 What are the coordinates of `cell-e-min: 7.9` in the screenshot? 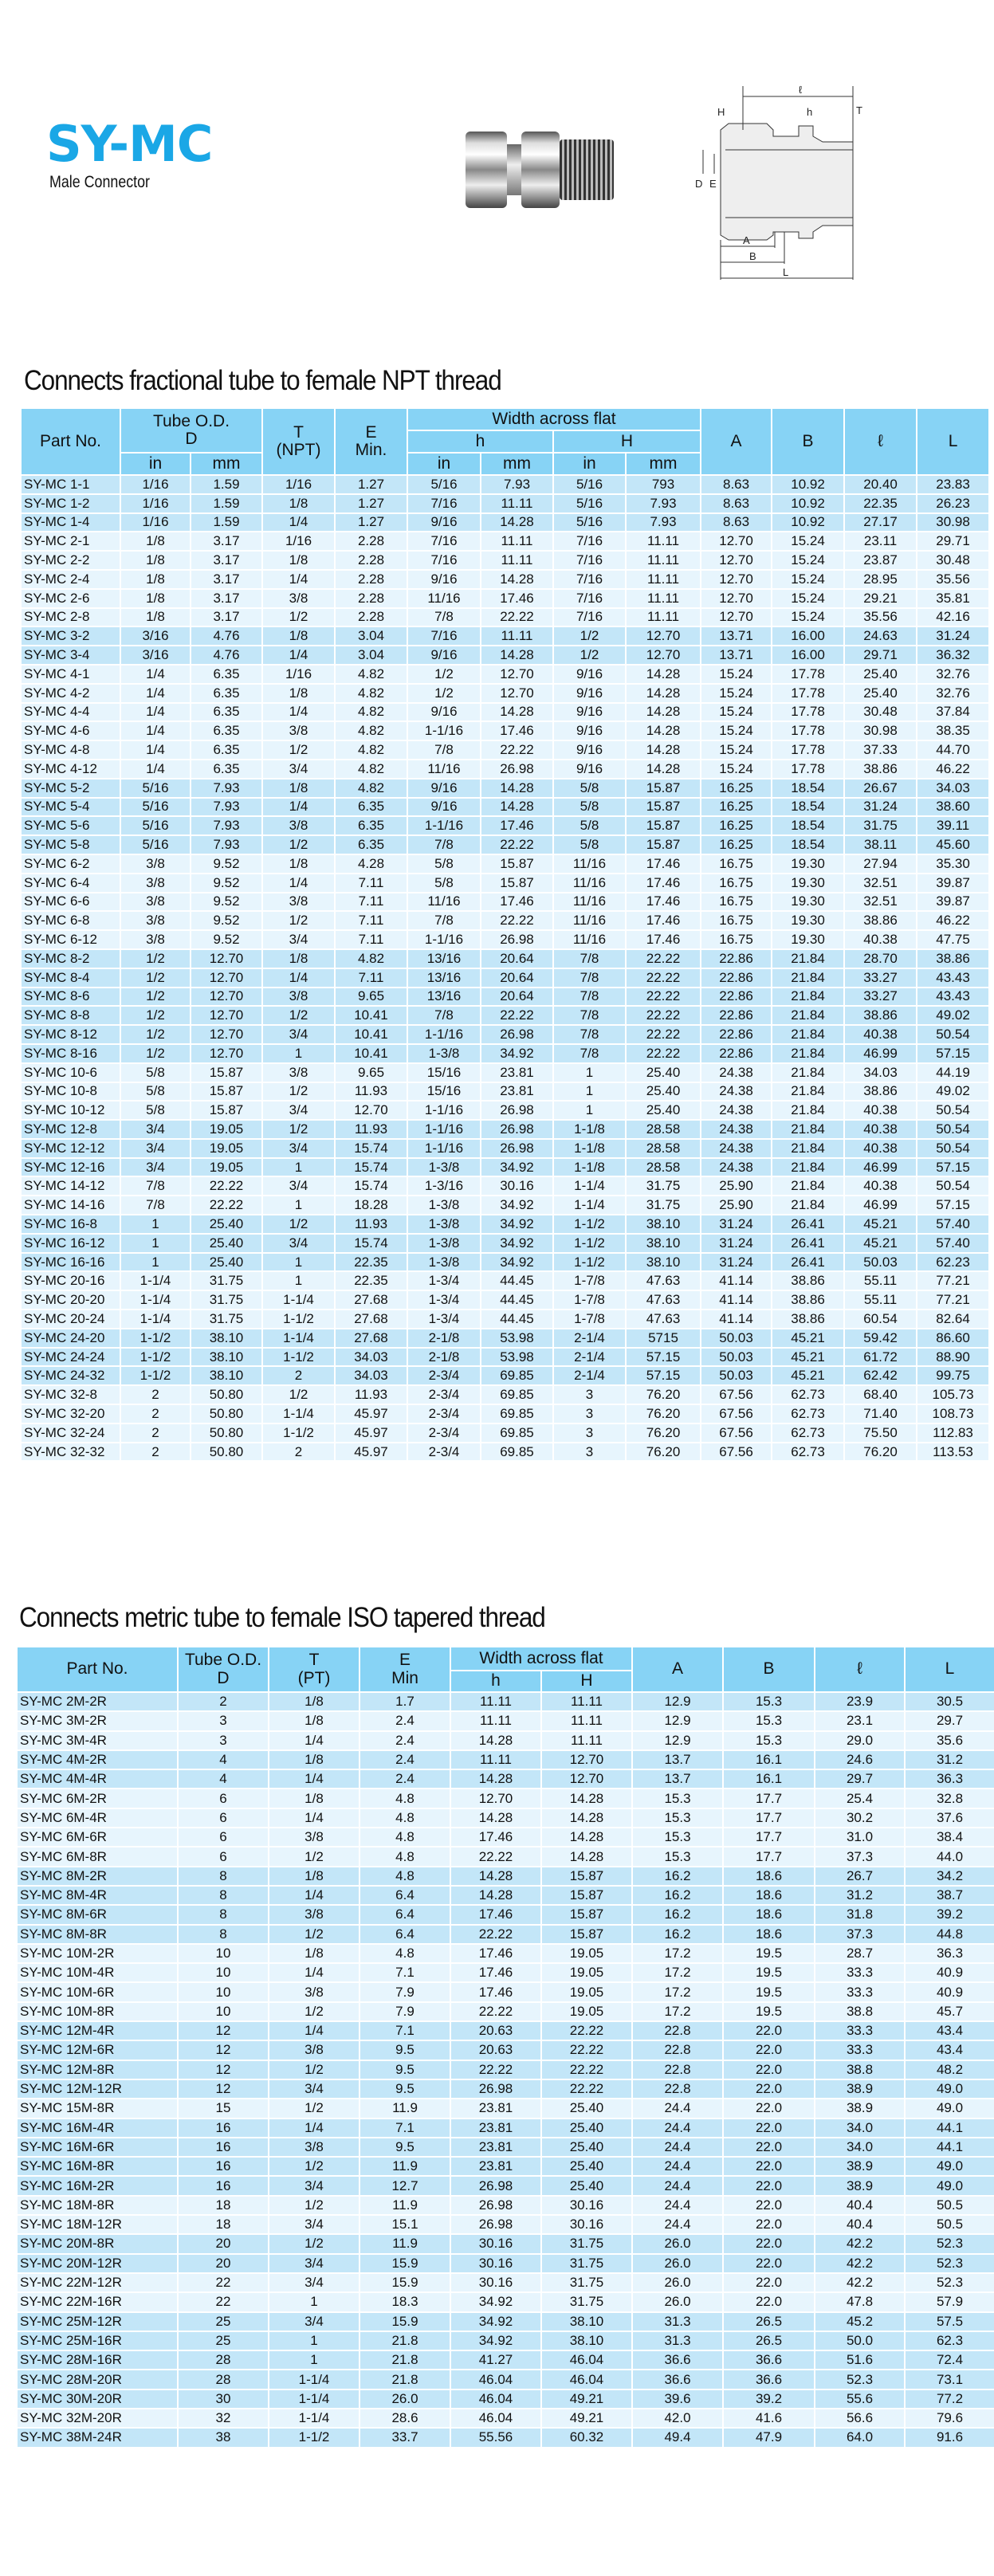 It's located at (405, 2012).